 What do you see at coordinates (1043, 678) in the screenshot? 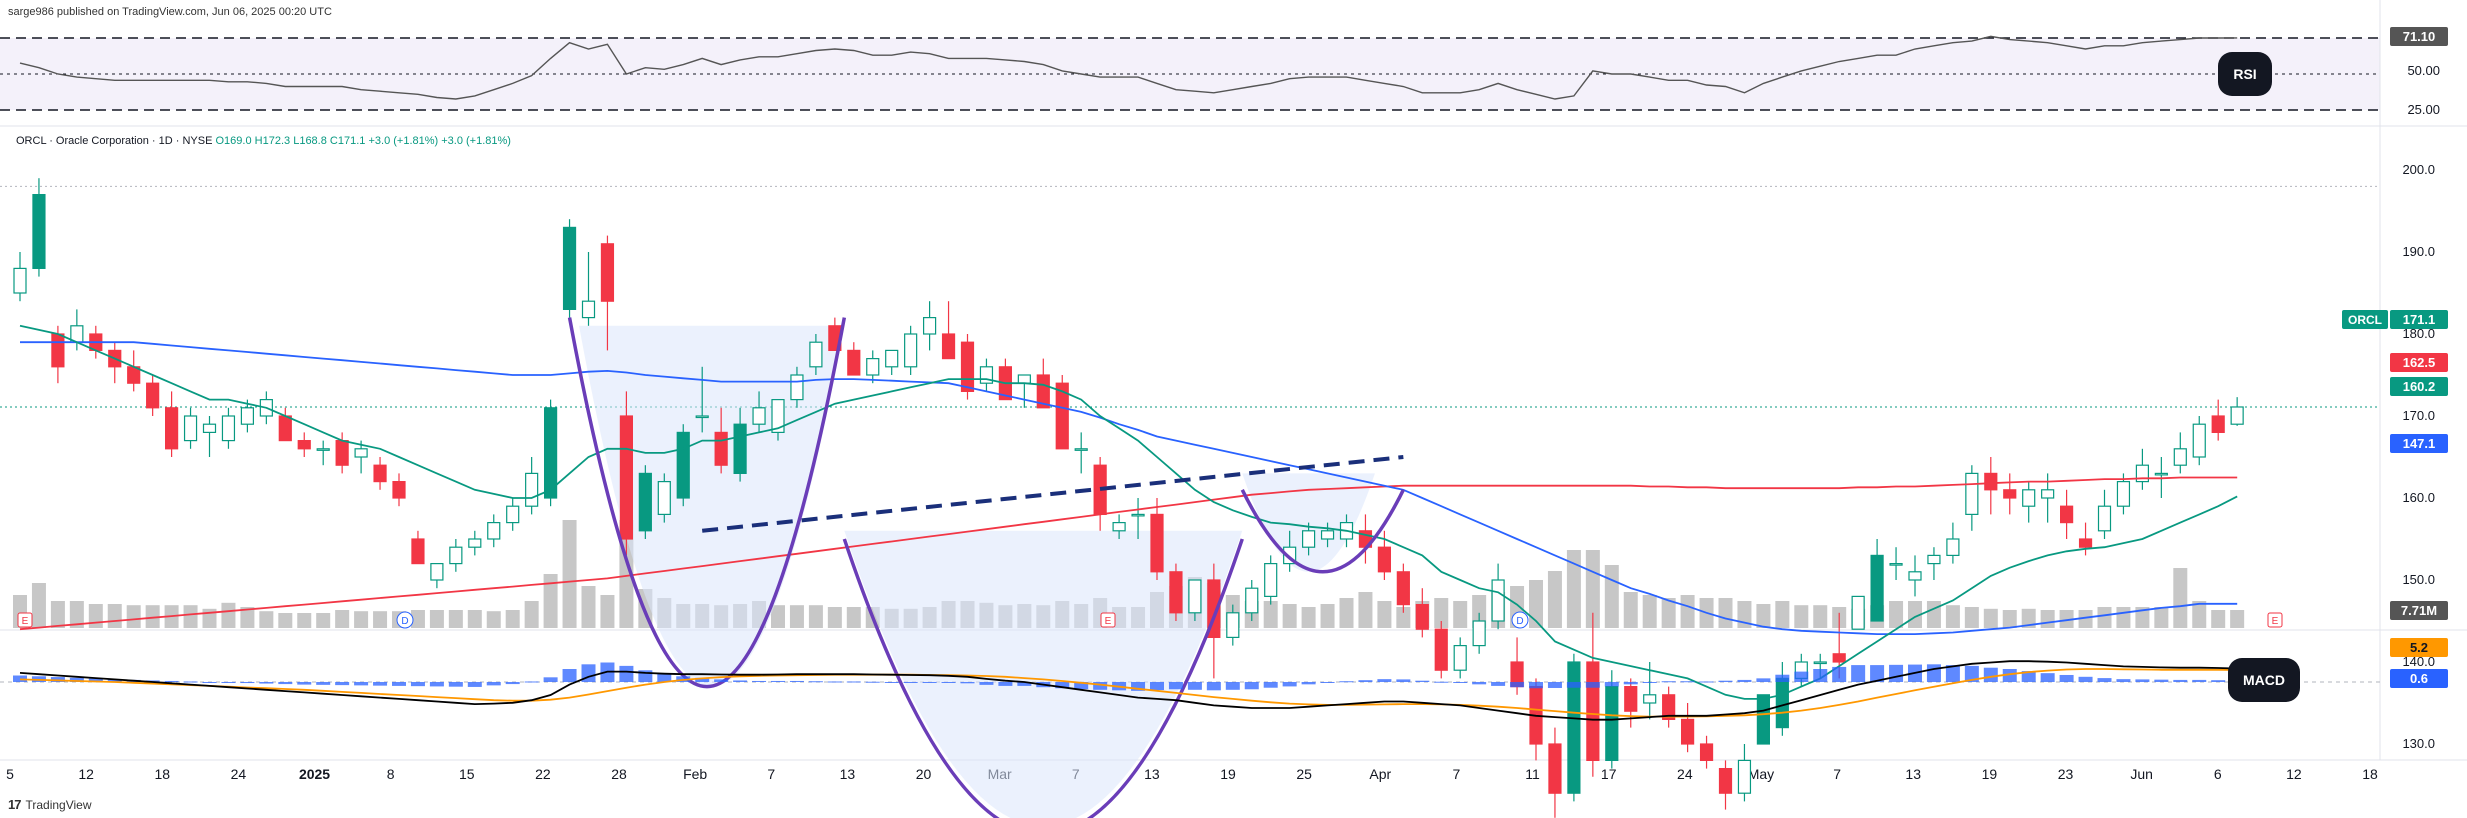
I see `cup2-arc` at bounding box center [1043, 678].